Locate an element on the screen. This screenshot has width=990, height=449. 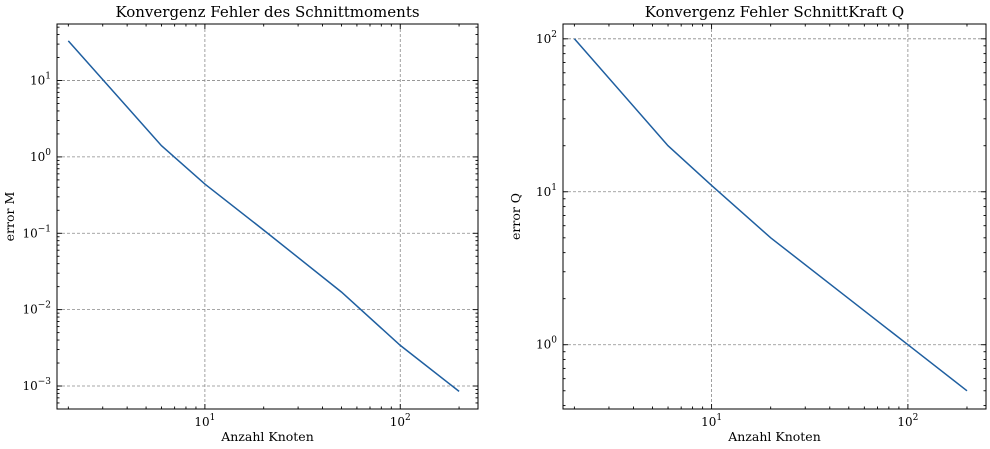
y-axis-label: error M is located at coordinates (9, 216).